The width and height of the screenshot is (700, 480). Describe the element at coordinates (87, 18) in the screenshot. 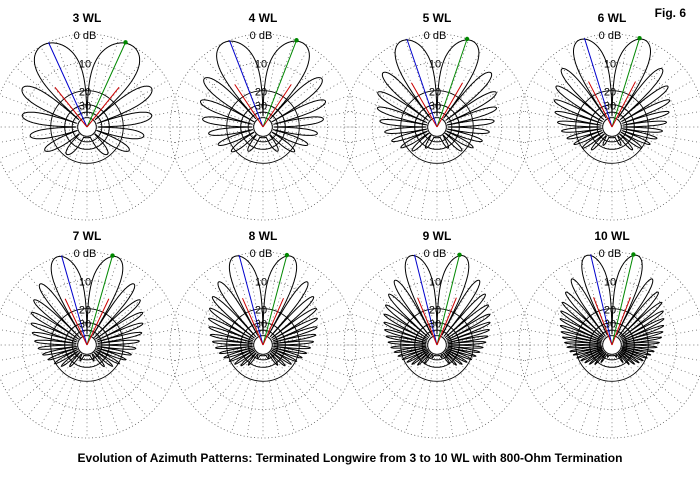

I see `plot-title: 3 WL` at that location.